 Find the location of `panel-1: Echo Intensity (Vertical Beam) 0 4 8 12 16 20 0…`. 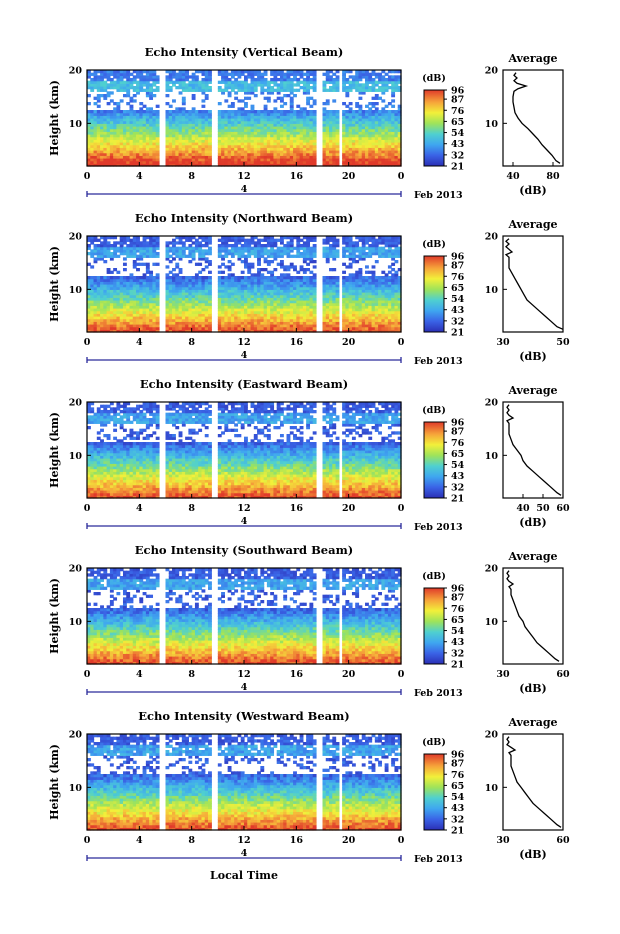

panel-1: Echo Intensity (Vertical Beam) 0 4 8 12 16 20 0… is located at coordinates (305, 123).